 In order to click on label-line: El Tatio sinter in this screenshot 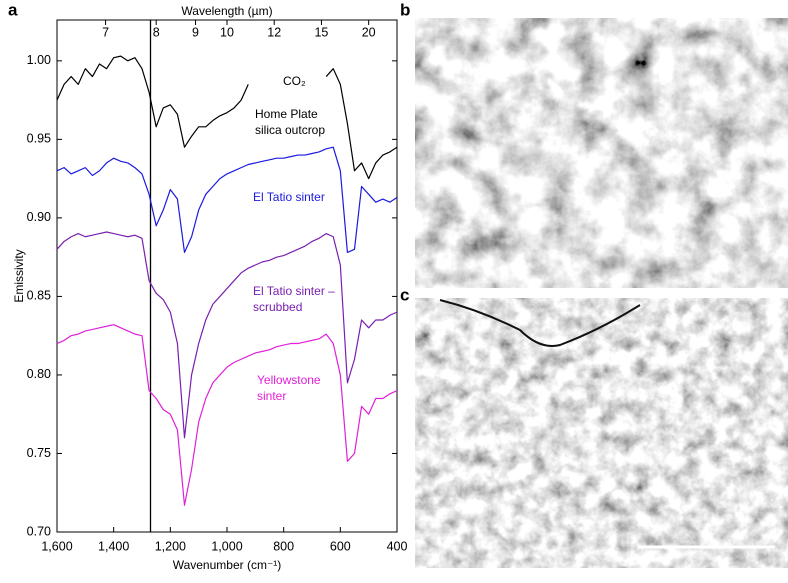, I will do `click(289, 197)`.